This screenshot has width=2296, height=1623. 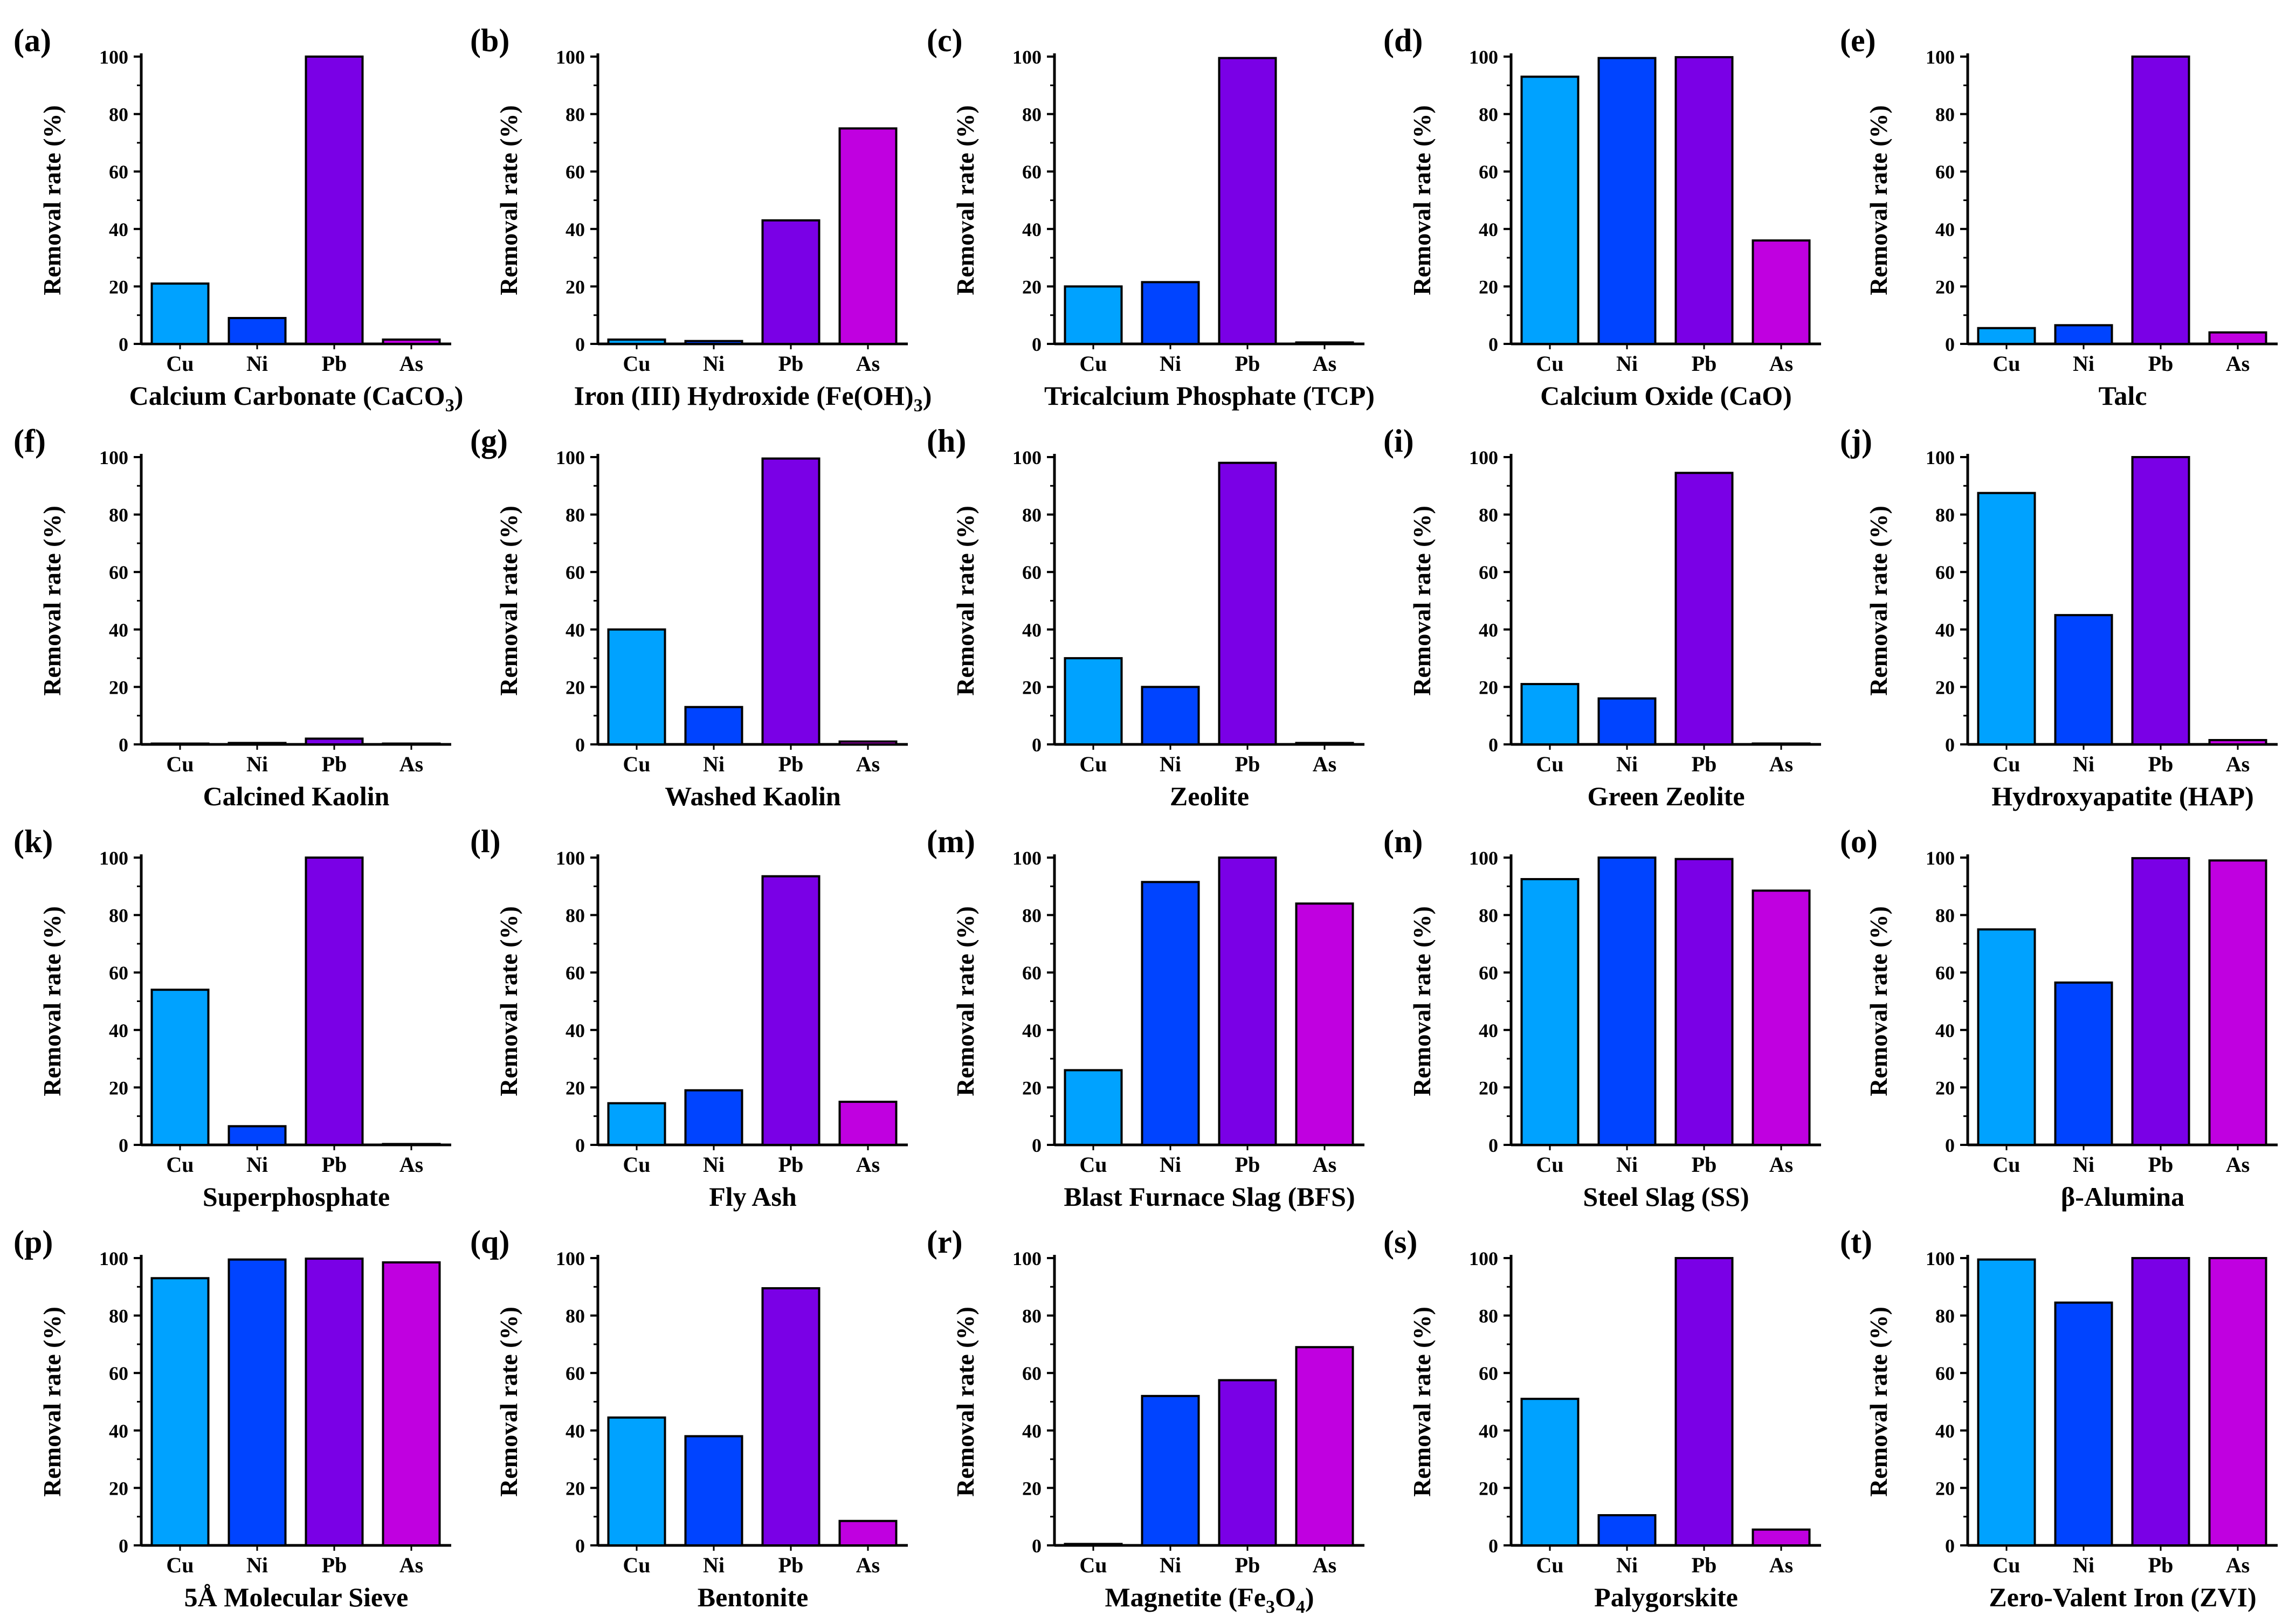 What do you see at coordinates (1666, 1197) in the screenshot?
I see `chart-title: Steel Slag (SS)` at bounding box center [1666, 1197].